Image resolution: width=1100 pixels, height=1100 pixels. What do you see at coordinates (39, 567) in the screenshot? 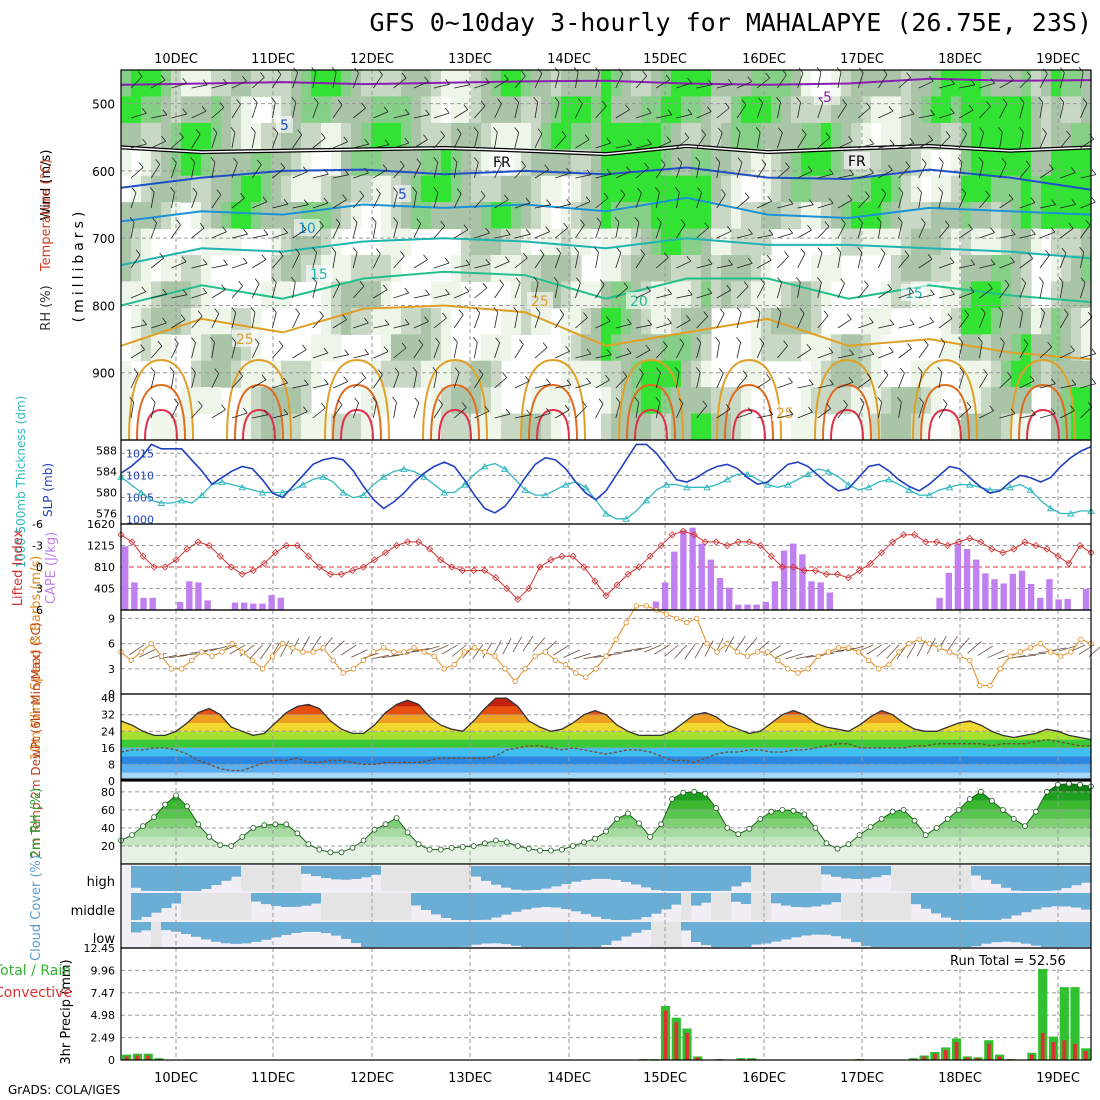
I see `li-tick: 0` at bounding box center [39, 567].